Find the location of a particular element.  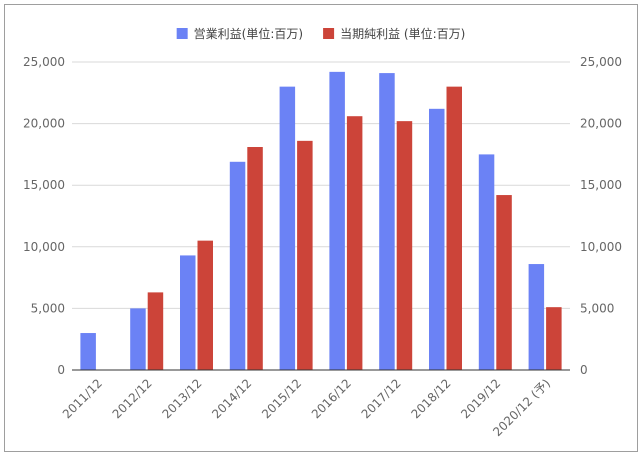

legend-item: 当期純利益 (単位:百万) is located at coordinates (394, 33).